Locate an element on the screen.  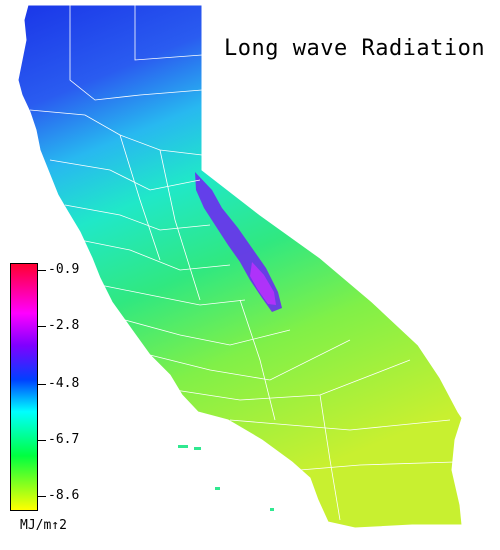
color-scale-bar is located at coordinates (24, 387).